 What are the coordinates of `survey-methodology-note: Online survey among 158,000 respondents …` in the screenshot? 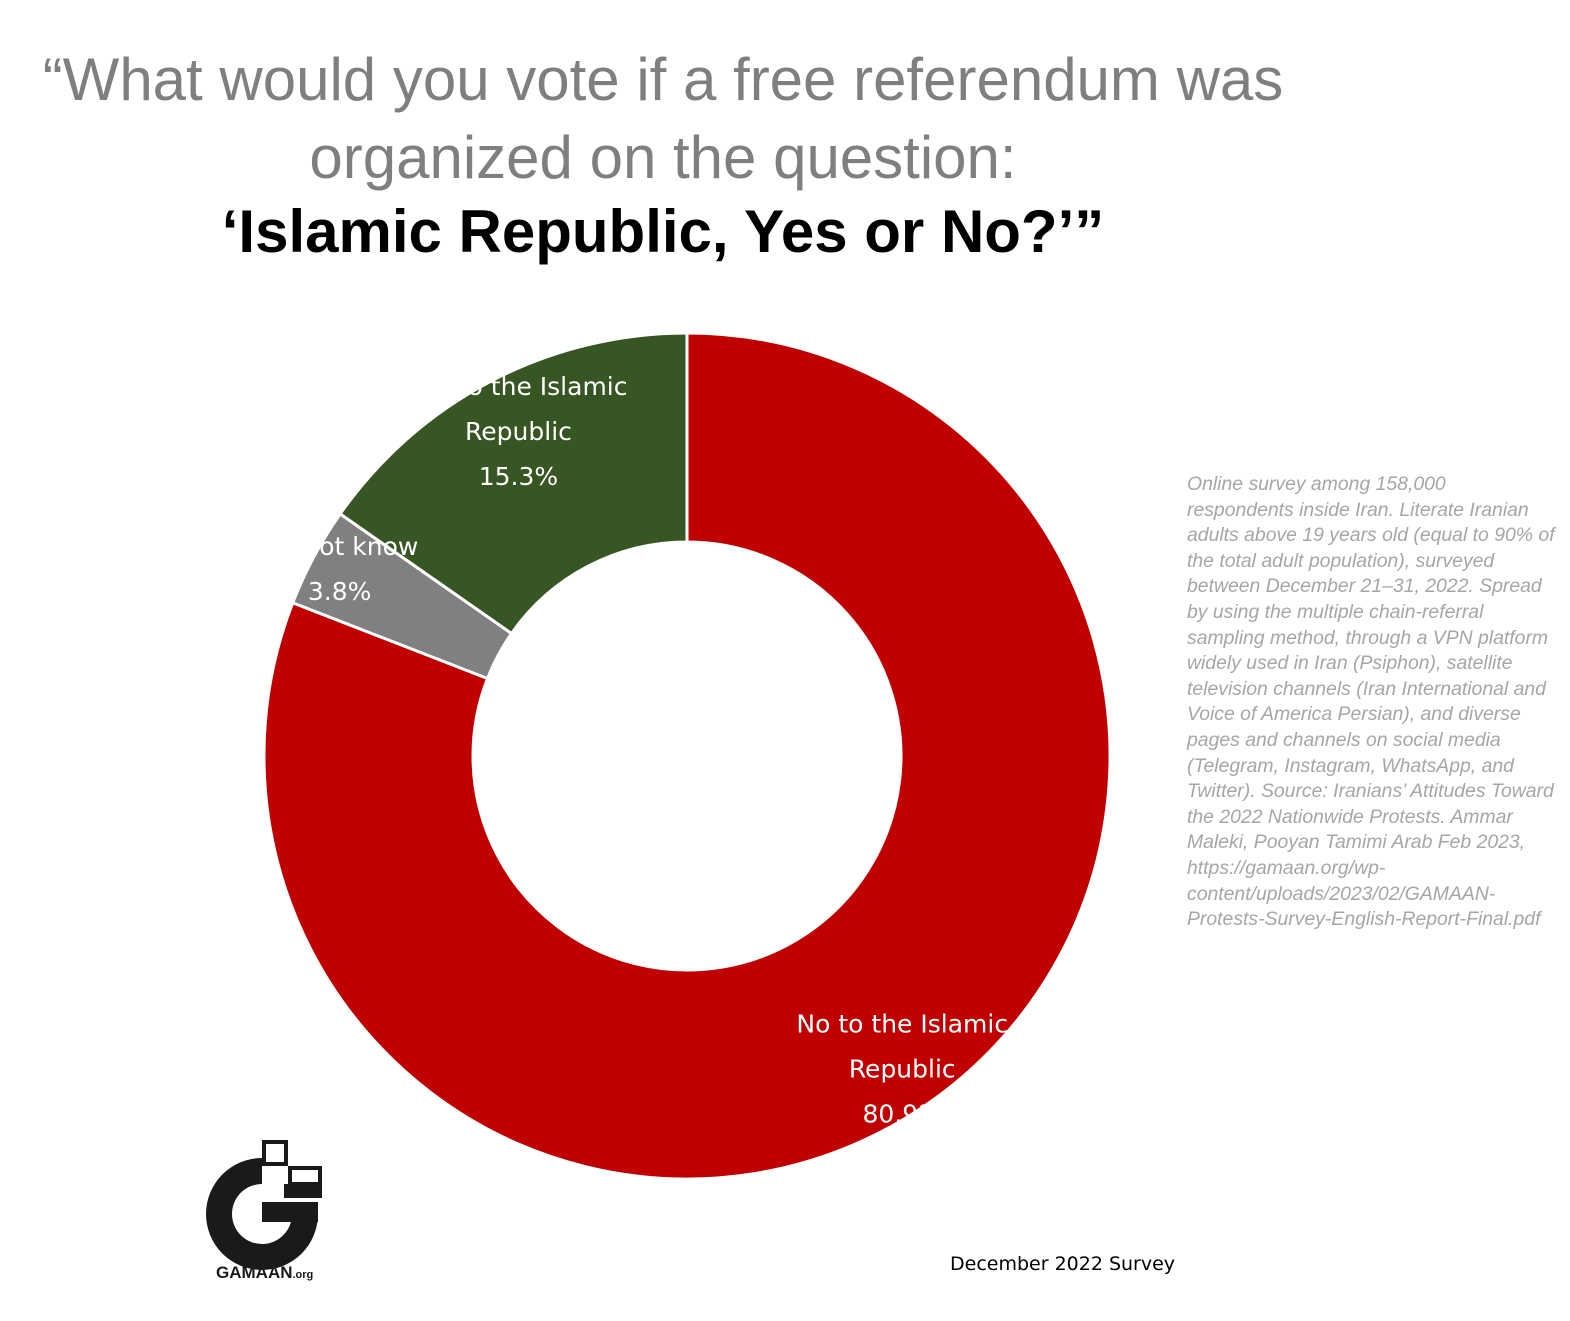 It's located at (1371, 702).